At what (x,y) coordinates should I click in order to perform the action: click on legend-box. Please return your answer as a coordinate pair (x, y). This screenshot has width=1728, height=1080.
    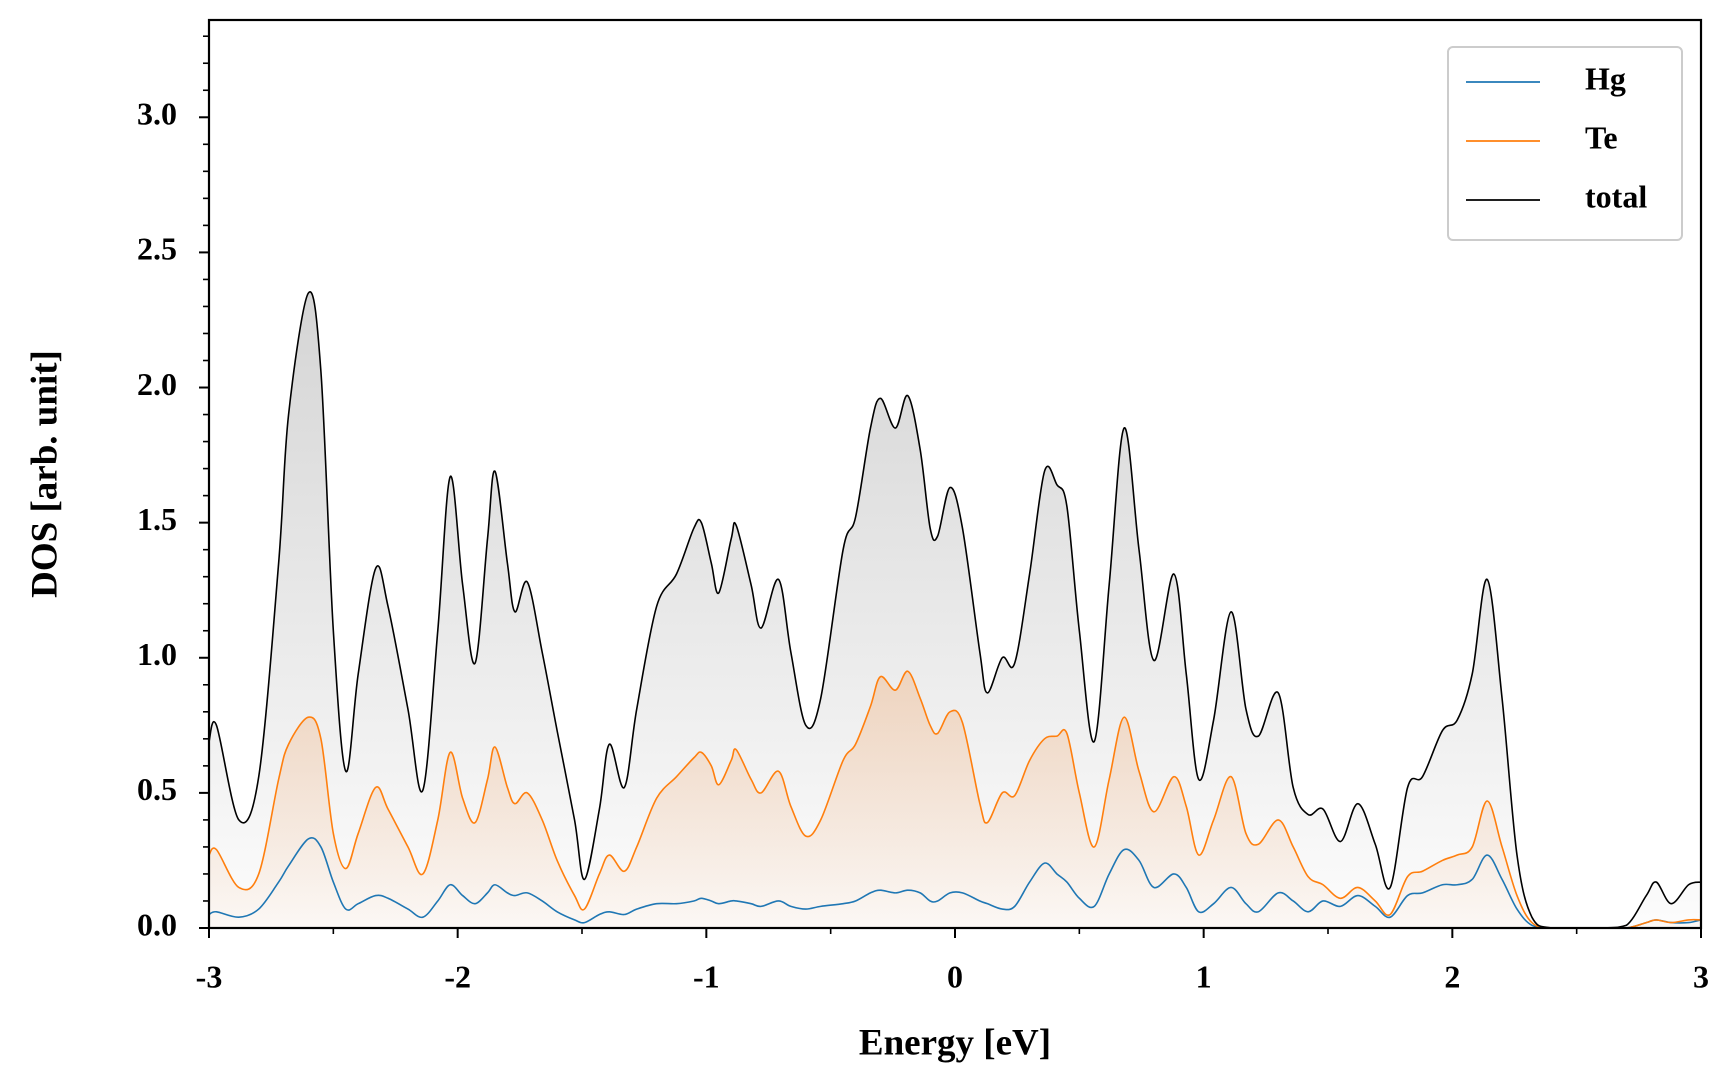
    Looking at the image, I should click on (1565, 143).